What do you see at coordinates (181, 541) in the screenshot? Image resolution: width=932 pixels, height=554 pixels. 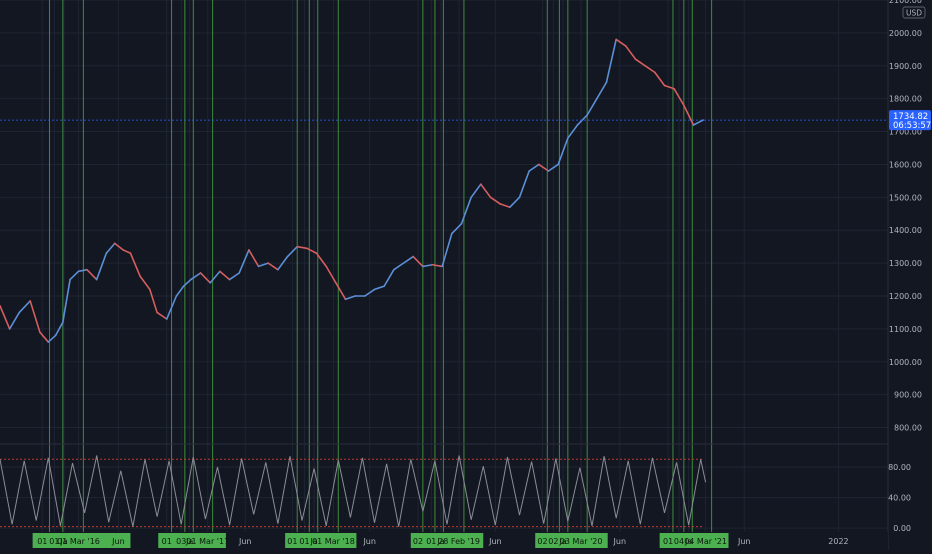 I see `time-tick-label: 03` at bounding box center [181, 541].